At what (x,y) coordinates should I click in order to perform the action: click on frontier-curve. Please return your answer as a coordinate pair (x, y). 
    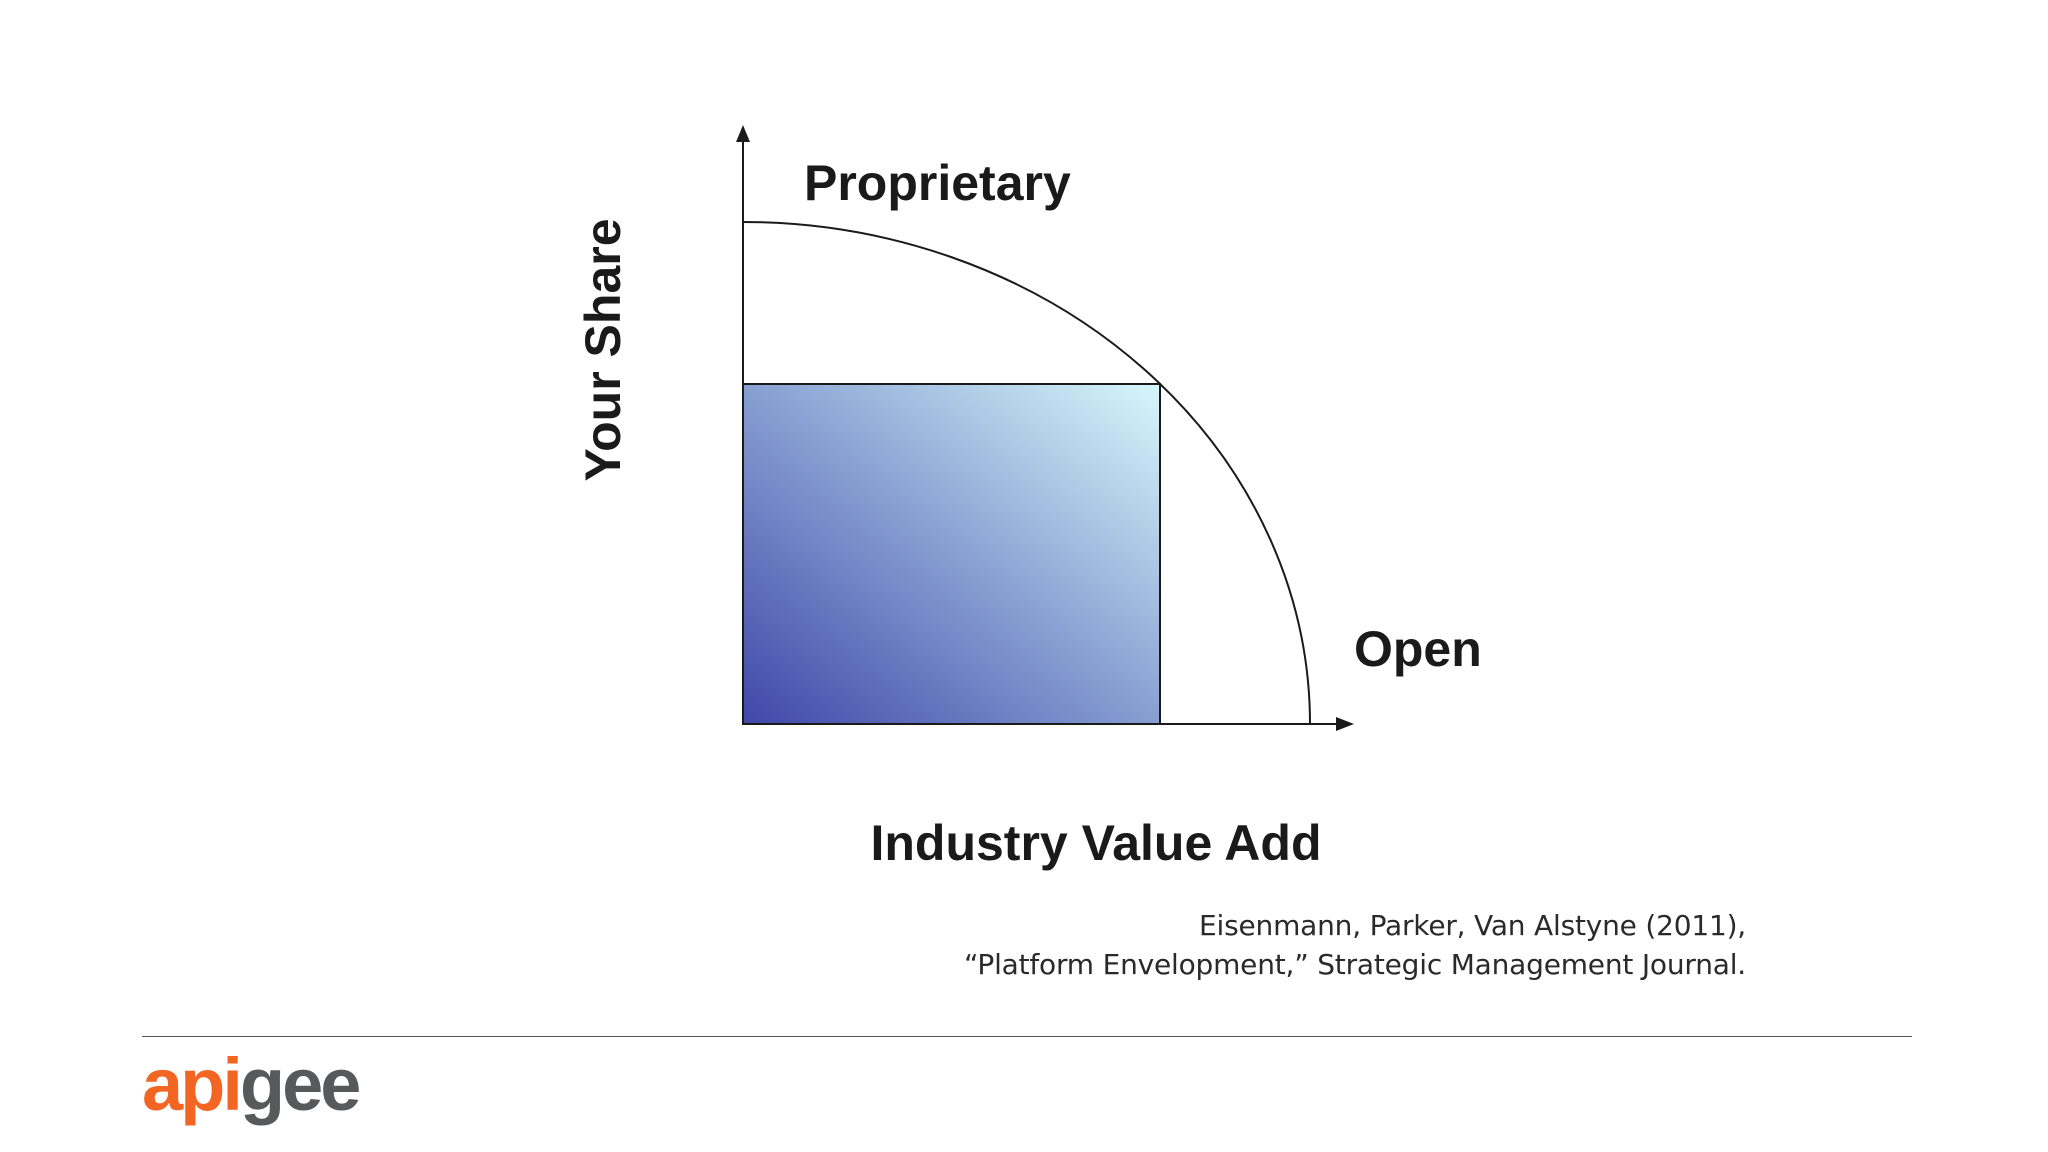
    Looking at the image, I should click on (1026, 473).